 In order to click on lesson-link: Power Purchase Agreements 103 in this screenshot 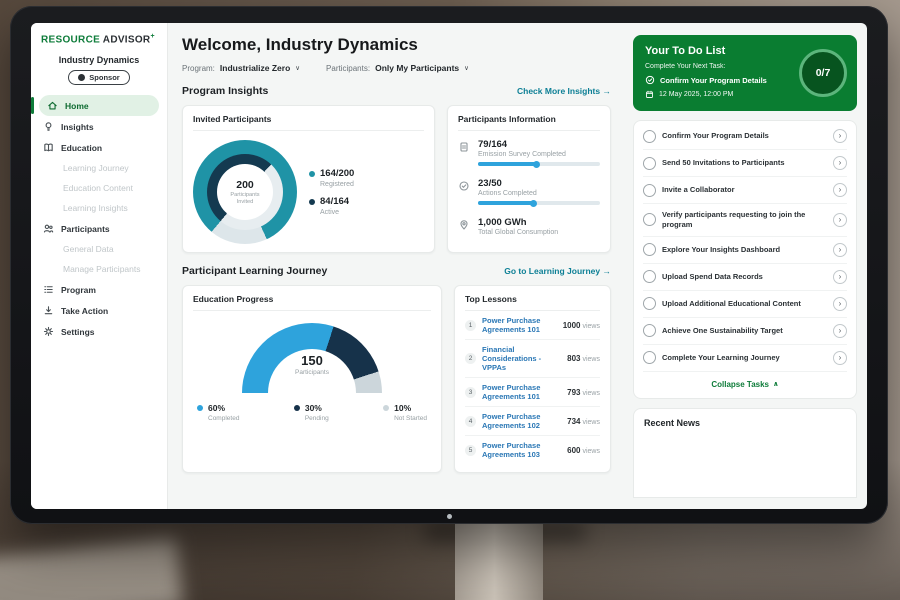, I will do `click(511, 450)`.